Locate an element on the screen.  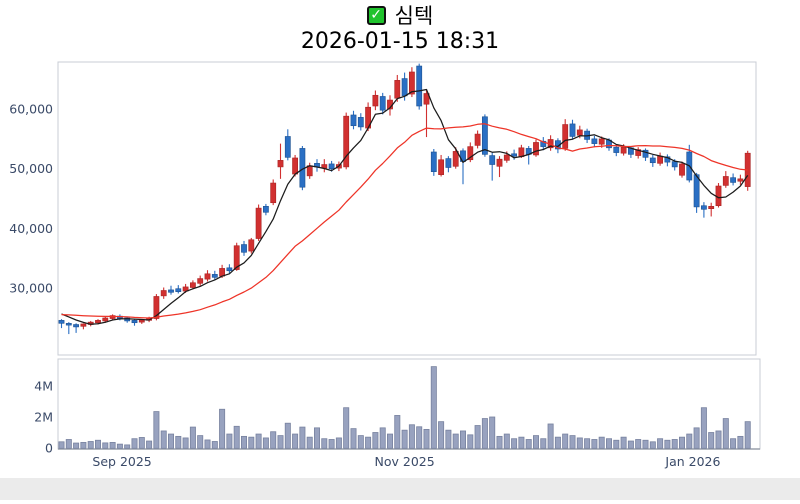
price-tick-label: 40,000 is located at coordinates (31, 228).